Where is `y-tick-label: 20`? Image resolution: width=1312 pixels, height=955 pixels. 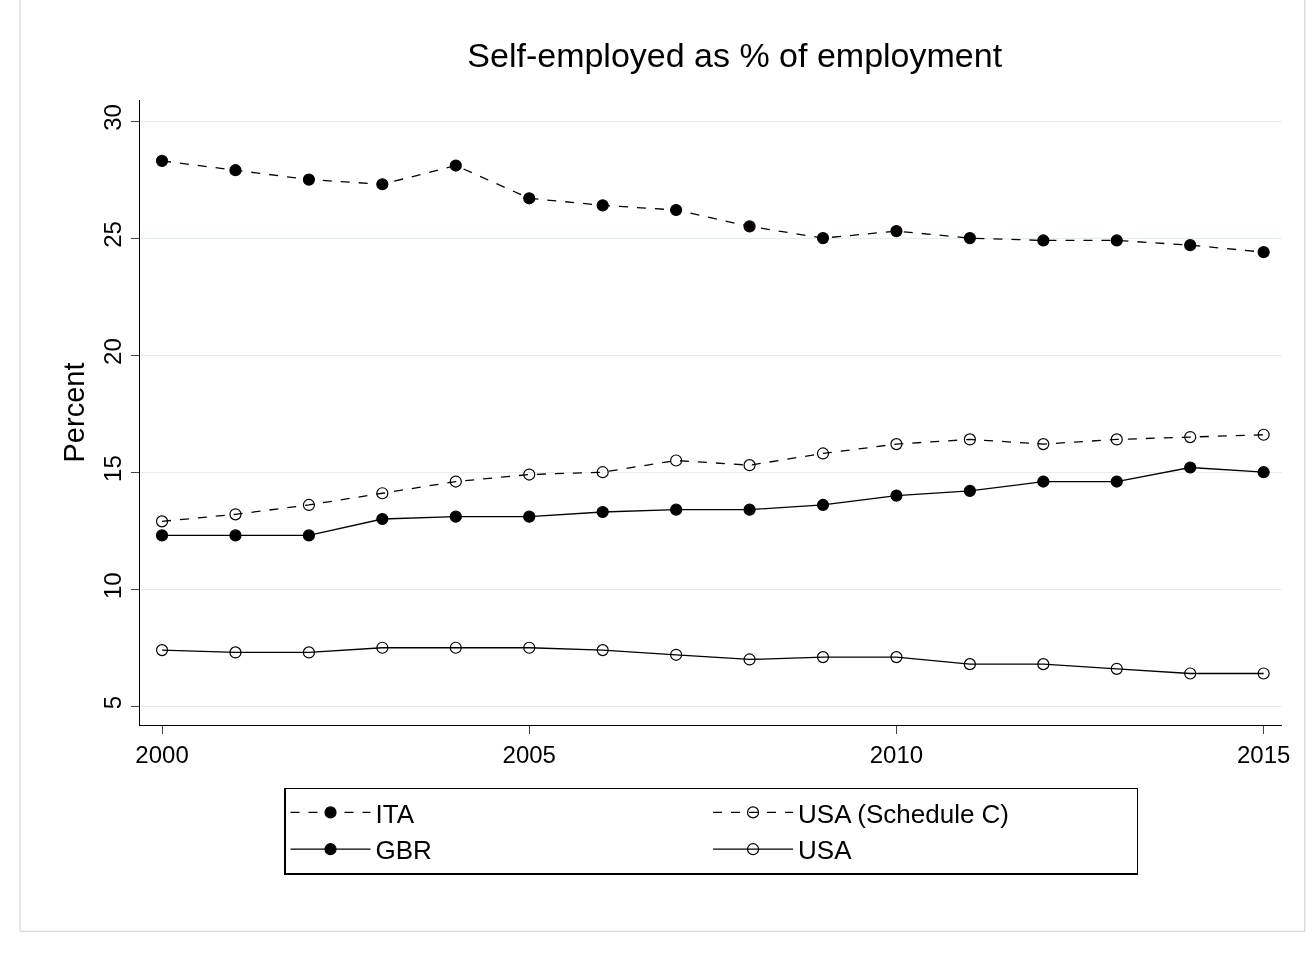 y-tick-label: 20 is located at coordinates (113, 351).